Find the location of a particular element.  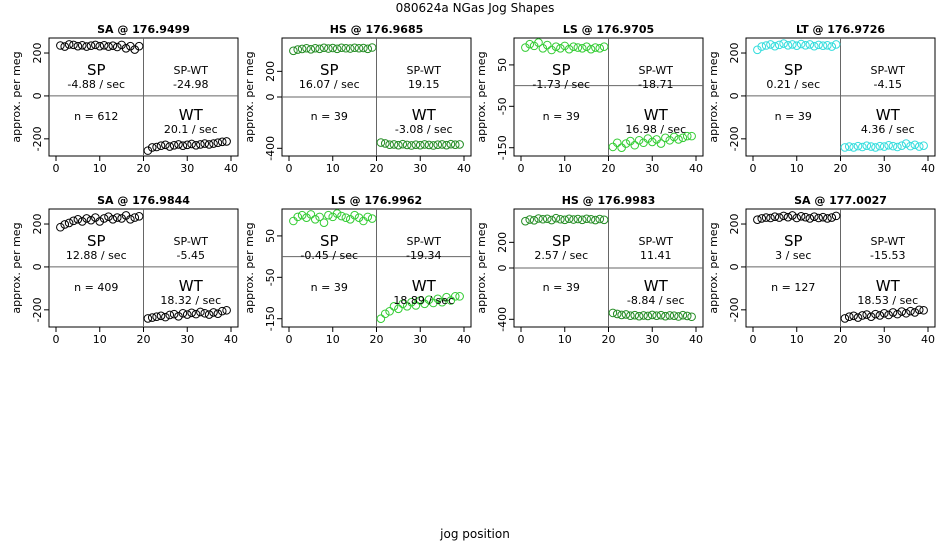

wt-rate: 18.89 / sec is located at coordinates (423, 300).